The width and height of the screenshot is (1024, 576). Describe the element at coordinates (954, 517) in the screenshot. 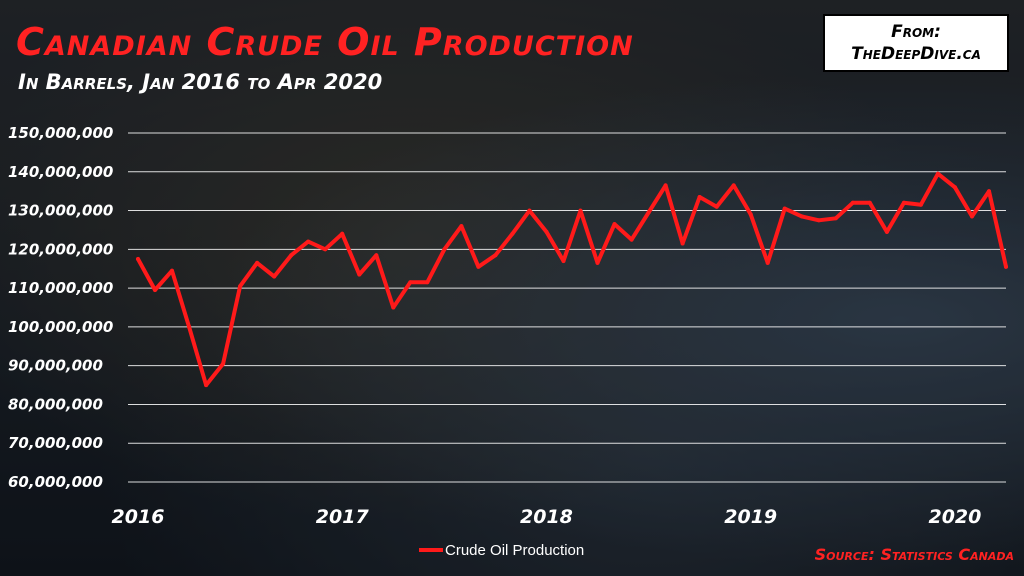

I see `x-tick-label: 2020` at that location.